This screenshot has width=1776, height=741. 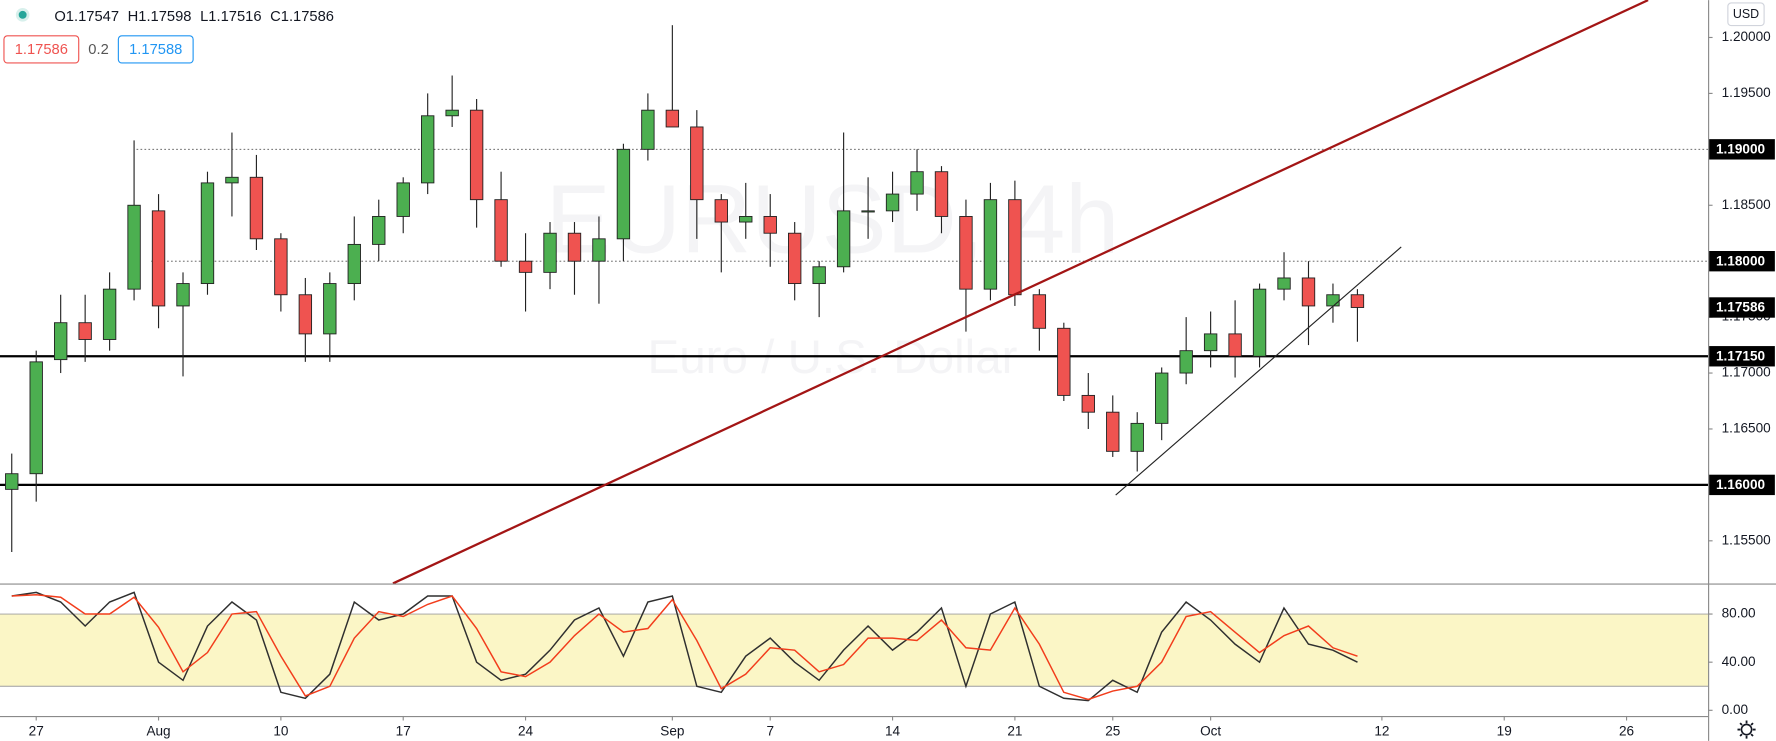 I want to click on gear-teeth, so click(x=1746, y=729).